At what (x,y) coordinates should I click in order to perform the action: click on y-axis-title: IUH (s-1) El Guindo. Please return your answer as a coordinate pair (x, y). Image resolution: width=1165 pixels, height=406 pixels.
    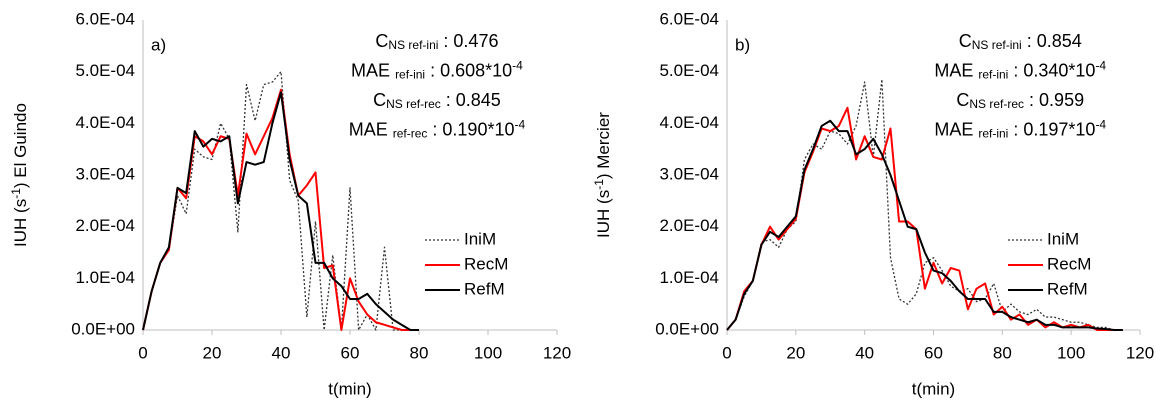
    Looking at the image, I should click on (20, 175).